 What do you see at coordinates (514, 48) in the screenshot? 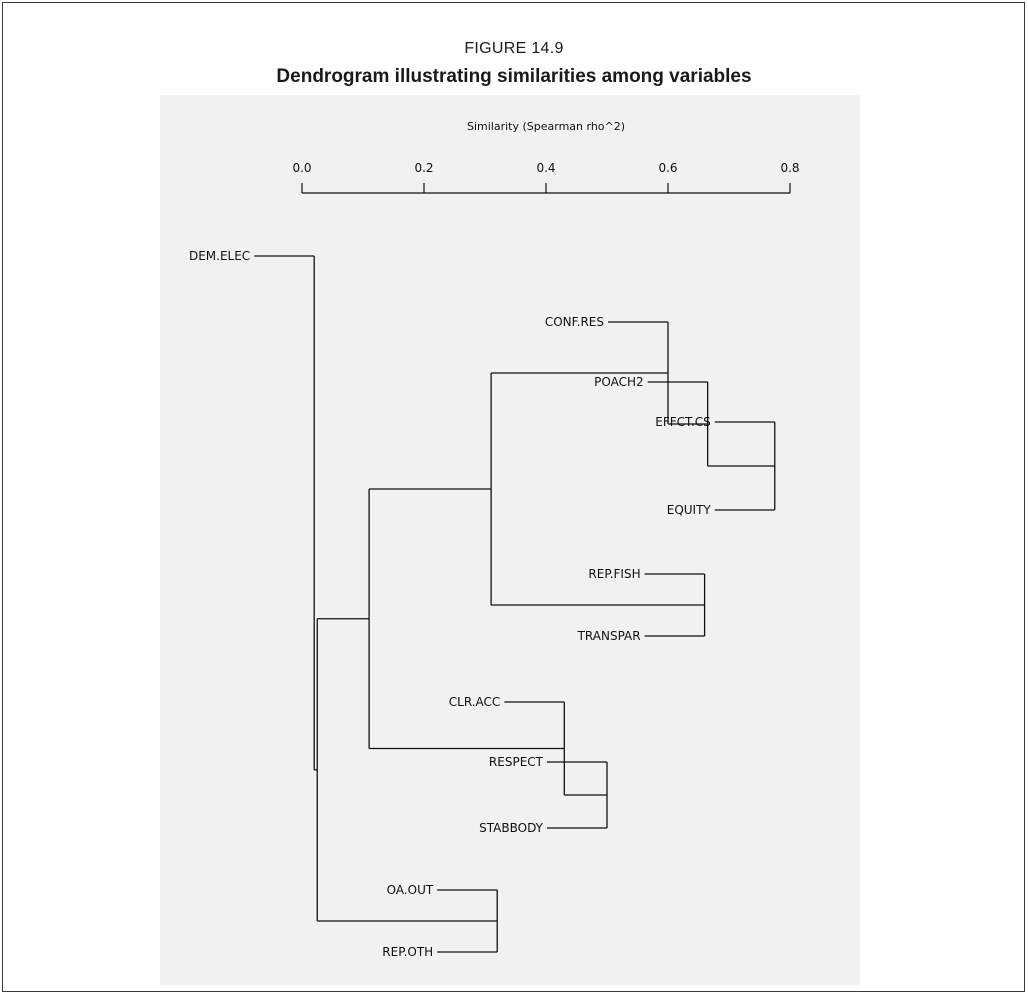
I see `figure-label: FIGURE 14.9` at bounding box center [514, 48].